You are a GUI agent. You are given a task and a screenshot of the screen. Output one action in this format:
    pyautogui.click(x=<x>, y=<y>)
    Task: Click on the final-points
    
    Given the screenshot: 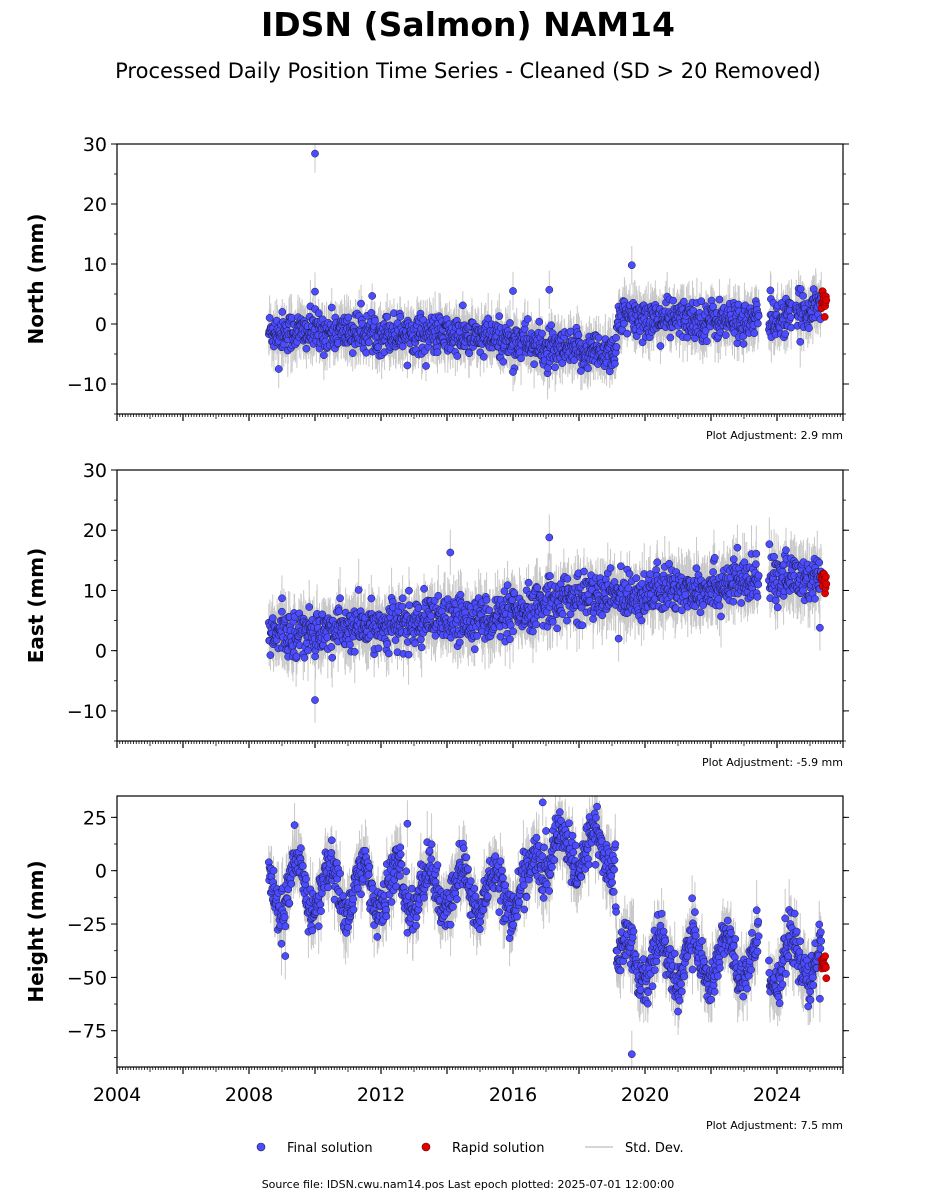 What is the action you would take?
    pyautogui.click(x=545, y=263)
    